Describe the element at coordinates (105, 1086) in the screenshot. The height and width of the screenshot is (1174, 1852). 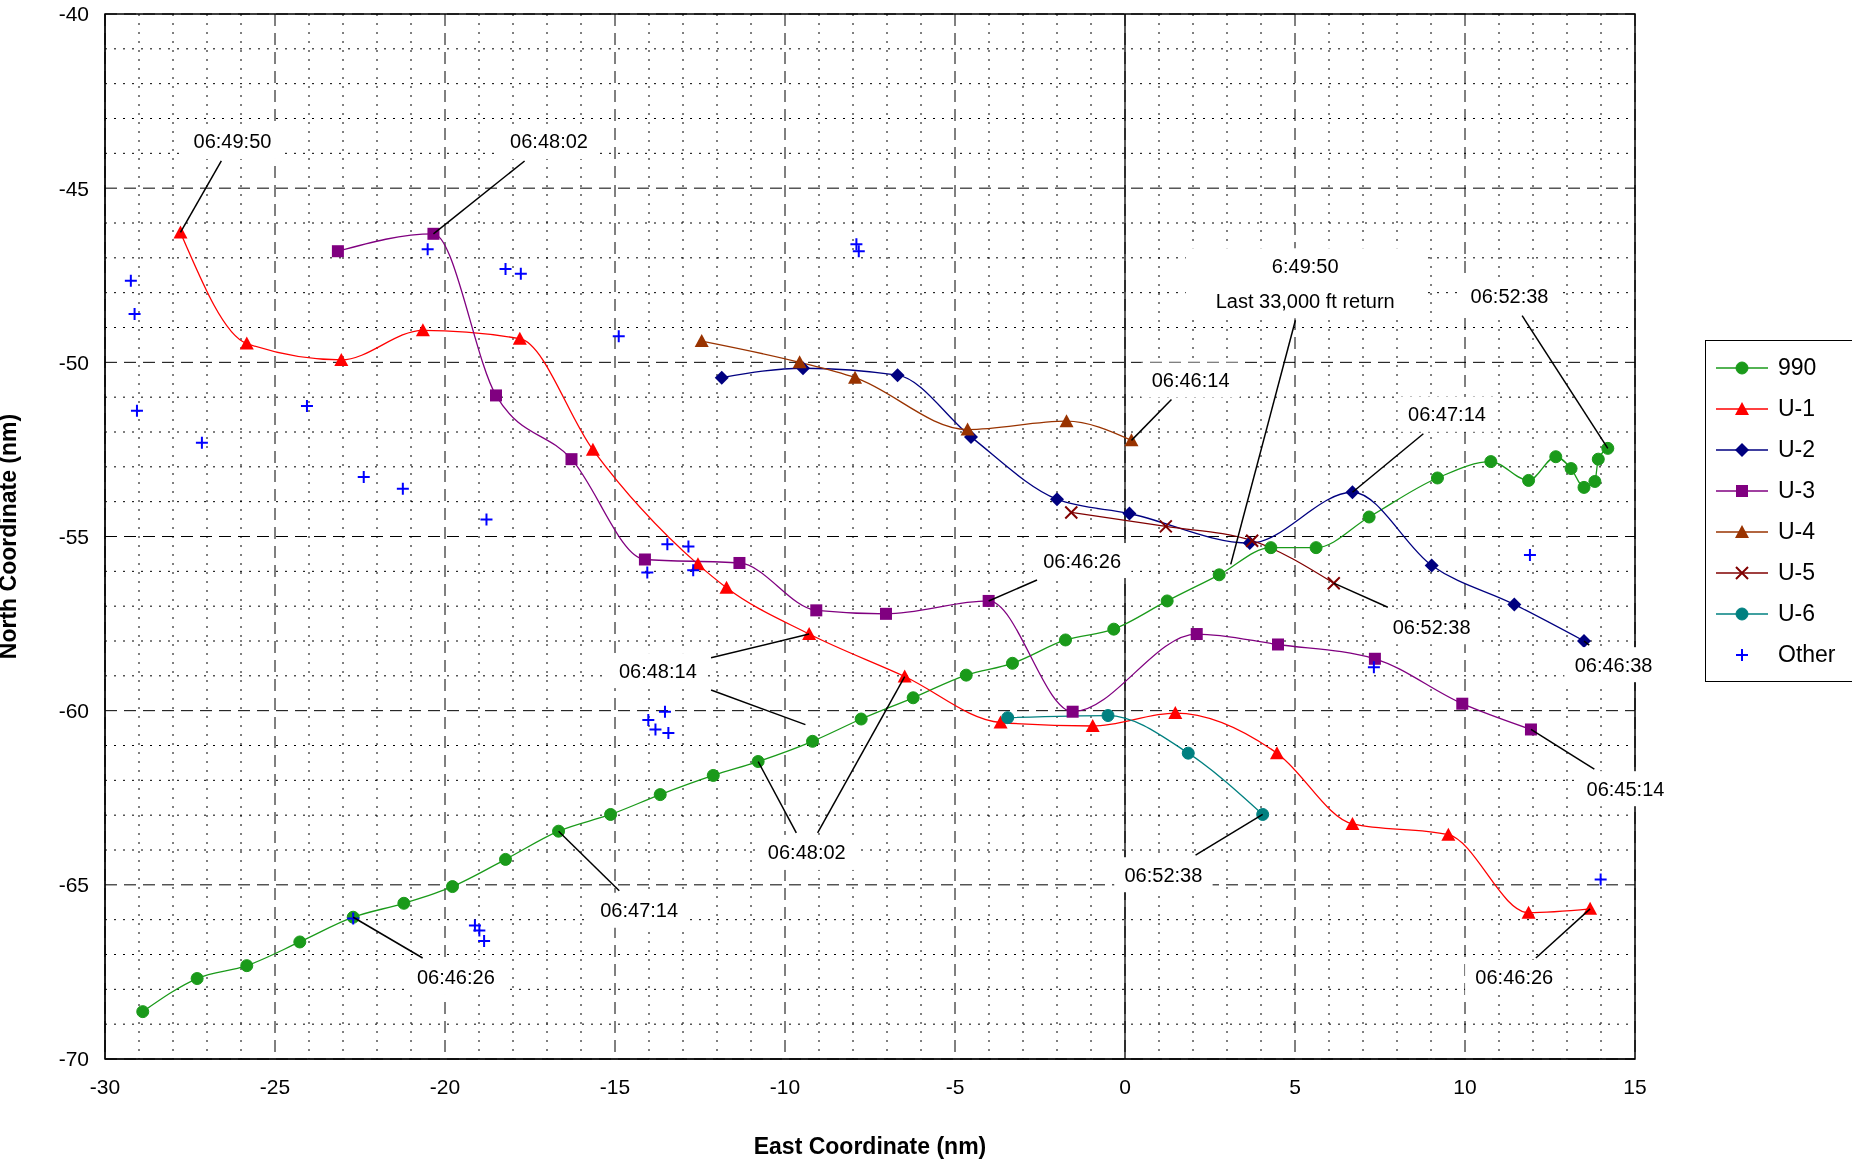
I see `x-tick-label: -30` at that location.